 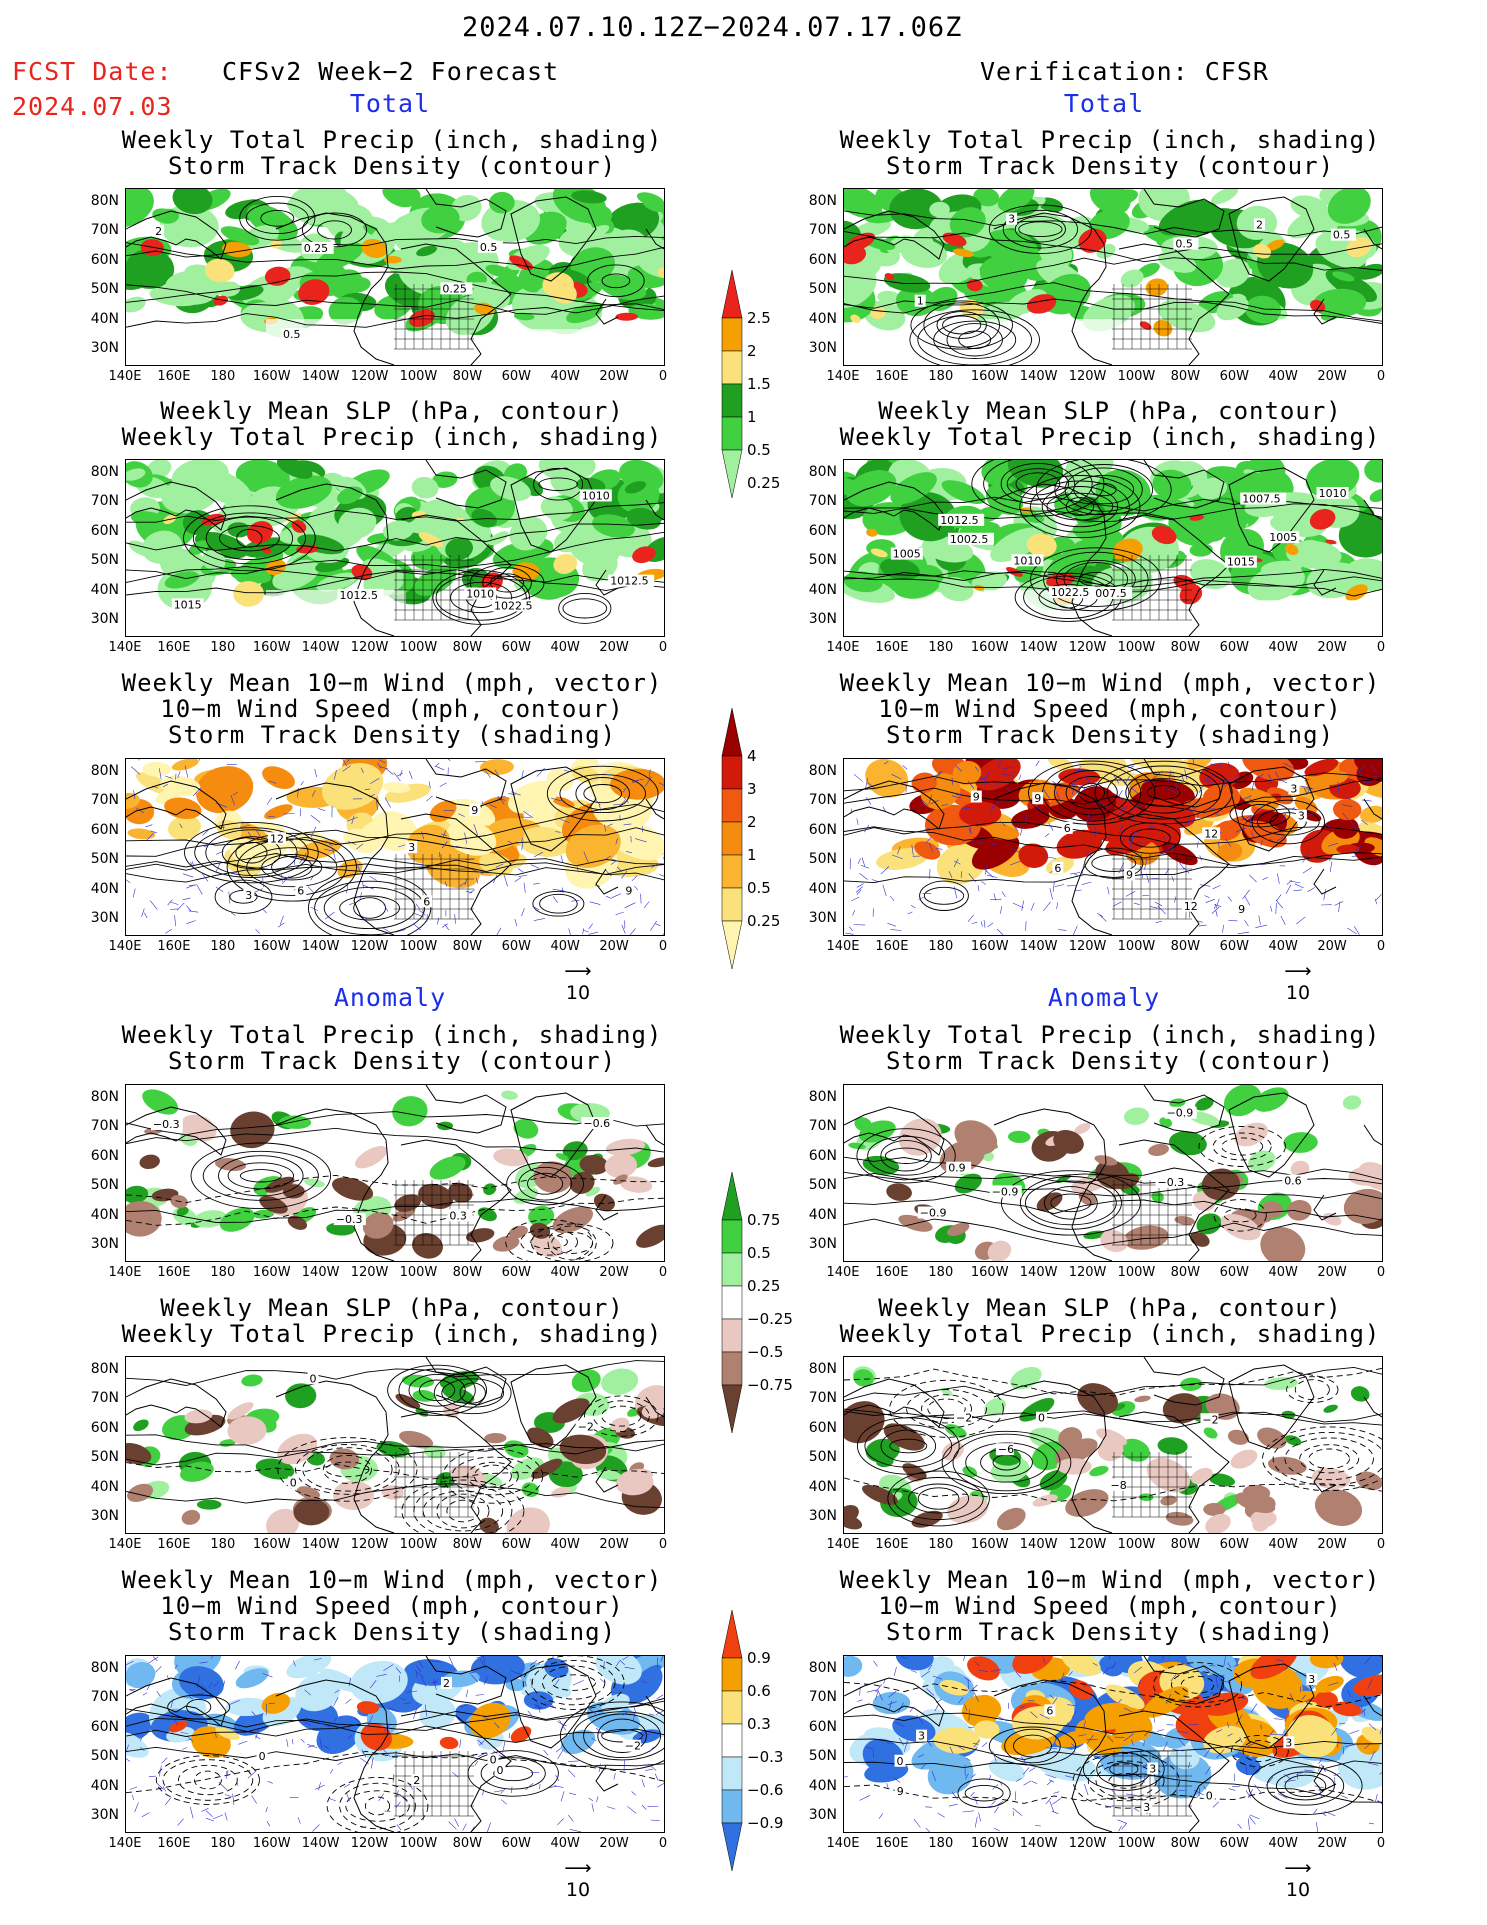 What do you see at coordinates (480, 594) in the screenshot?
I see `contour-label: 1010` at bounding box center [480, 594].